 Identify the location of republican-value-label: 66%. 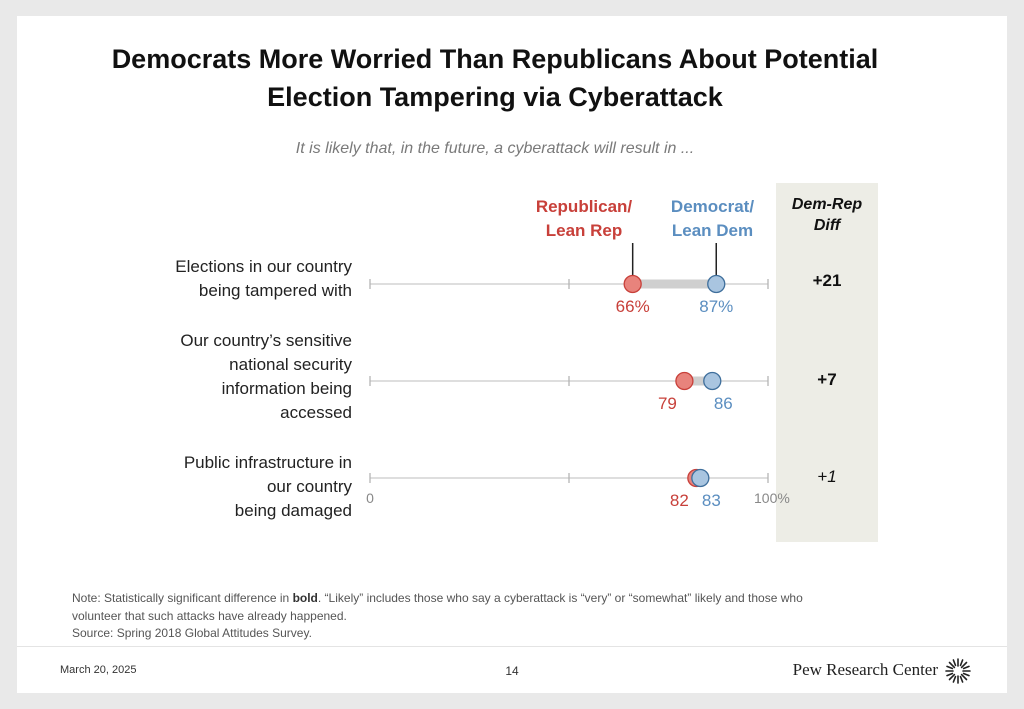
(633, 306).